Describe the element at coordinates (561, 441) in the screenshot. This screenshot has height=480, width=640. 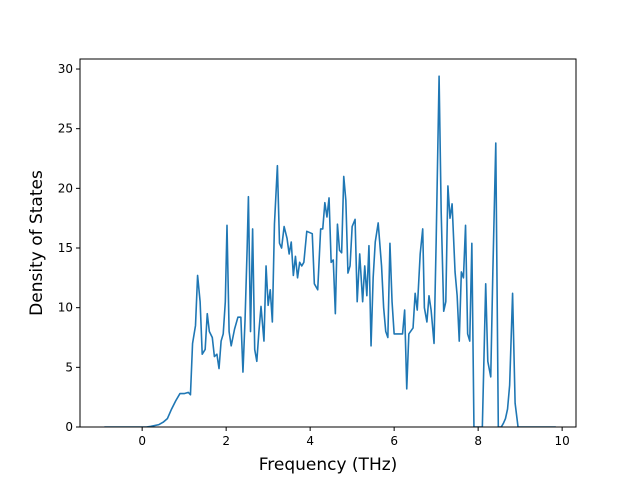
I see `x-tick-label: 10` at that location.